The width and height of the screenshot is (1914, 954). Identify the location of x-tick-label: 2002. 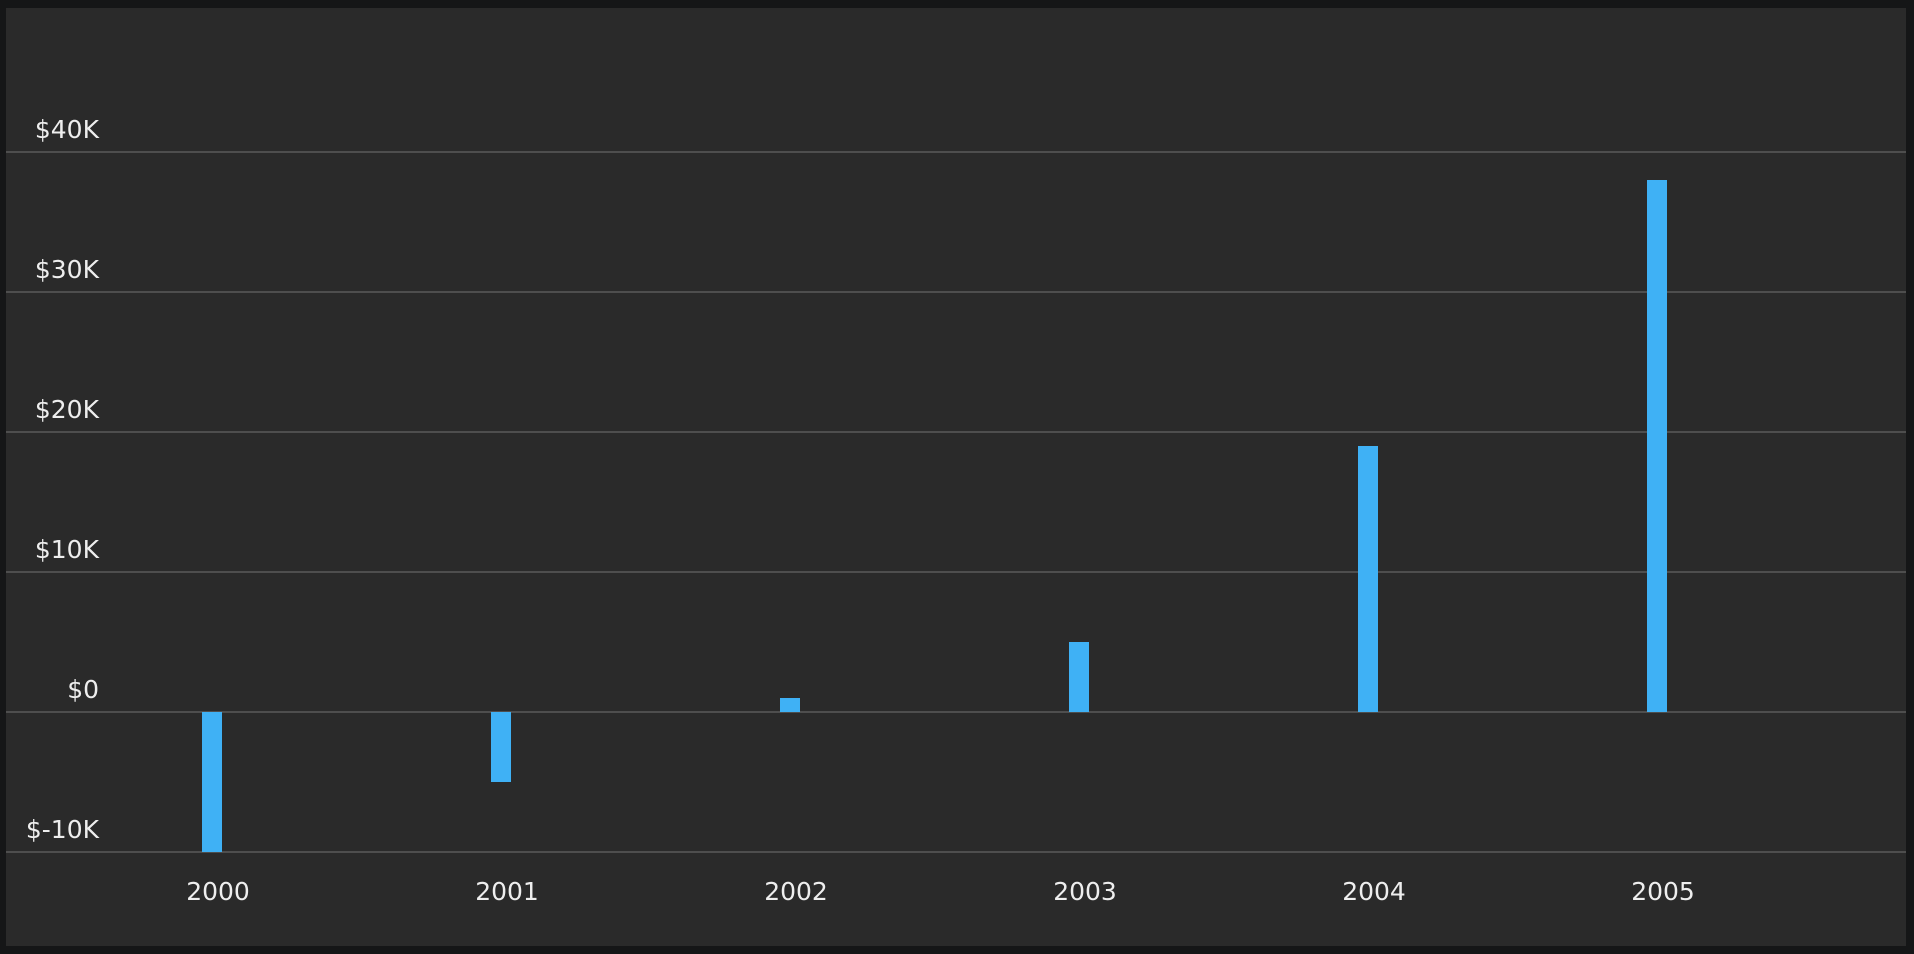
(796, 891).